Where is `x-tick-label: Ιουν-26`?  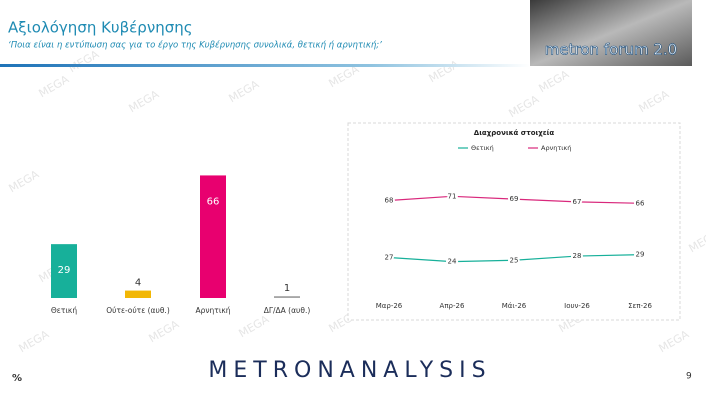
x-tick-label: Ιουν-26 is located at coordinates (577, 306).